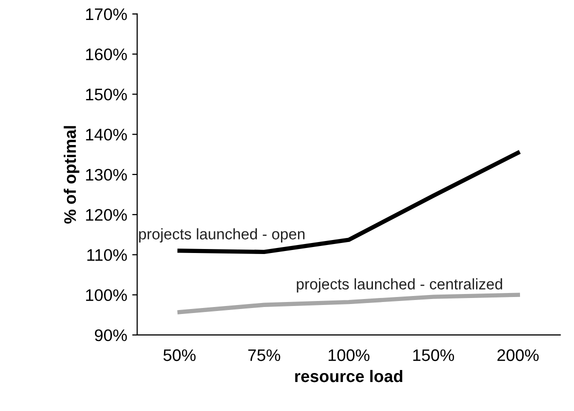  What do you see at coordinates (106, 295) in the screenshot?
I see `y-tick-label: 100%` at bounding box center [106, 295].